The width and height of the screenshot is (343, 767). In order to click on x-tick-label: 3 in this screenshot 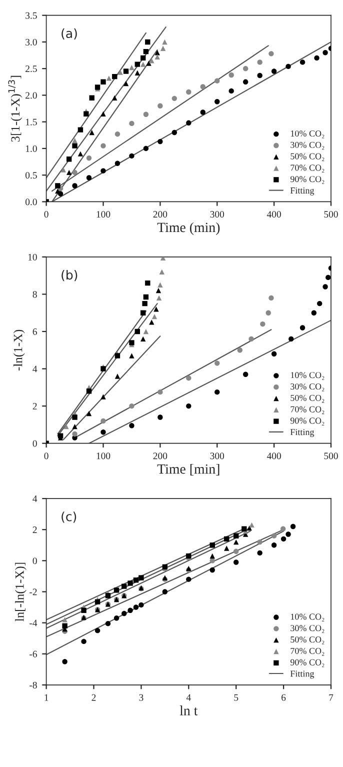, I will do `click(141, 697)`.